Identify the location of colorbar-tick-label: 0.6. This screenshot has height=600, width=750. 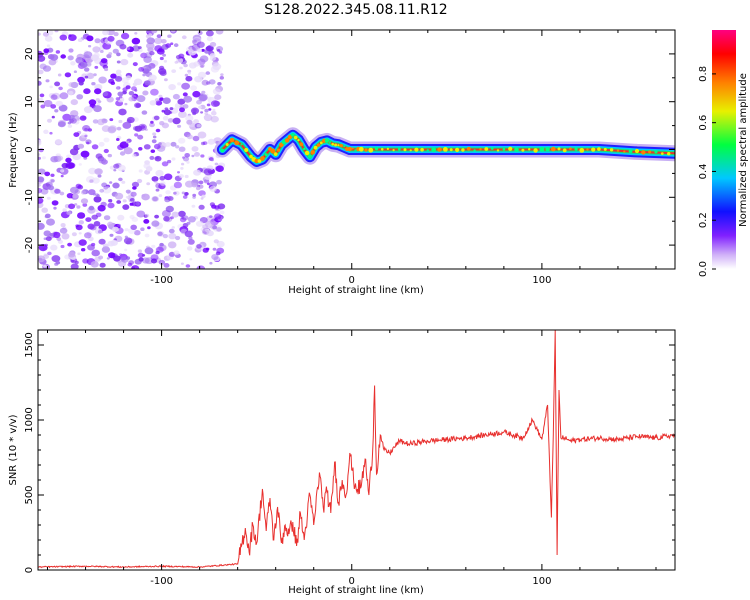
(703, 123).